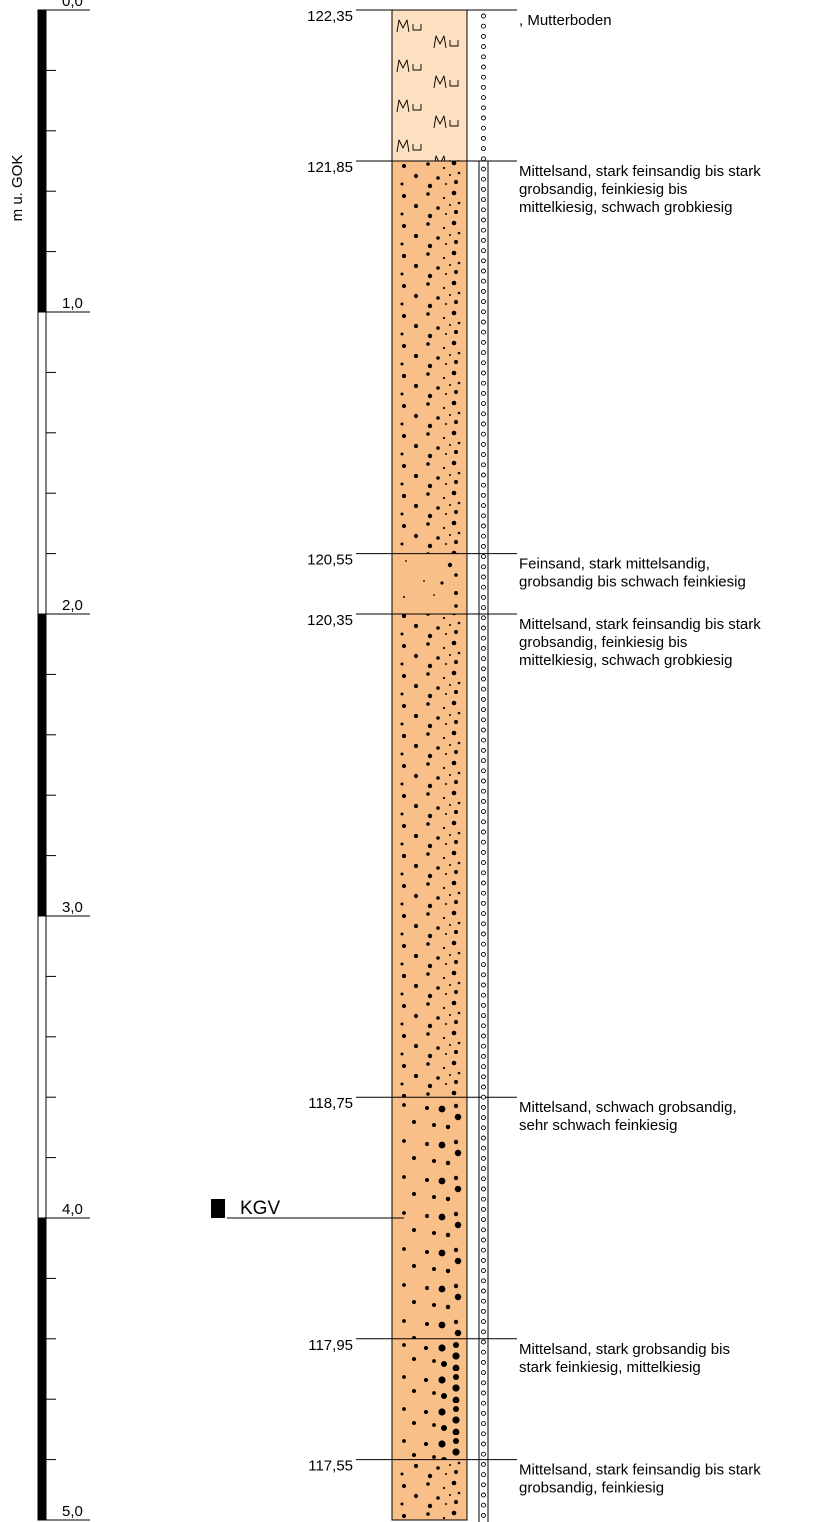  Describe the element at coordinates (565, 20) in the screenshot. I see `layer-description: , Mutterboden` at that location.